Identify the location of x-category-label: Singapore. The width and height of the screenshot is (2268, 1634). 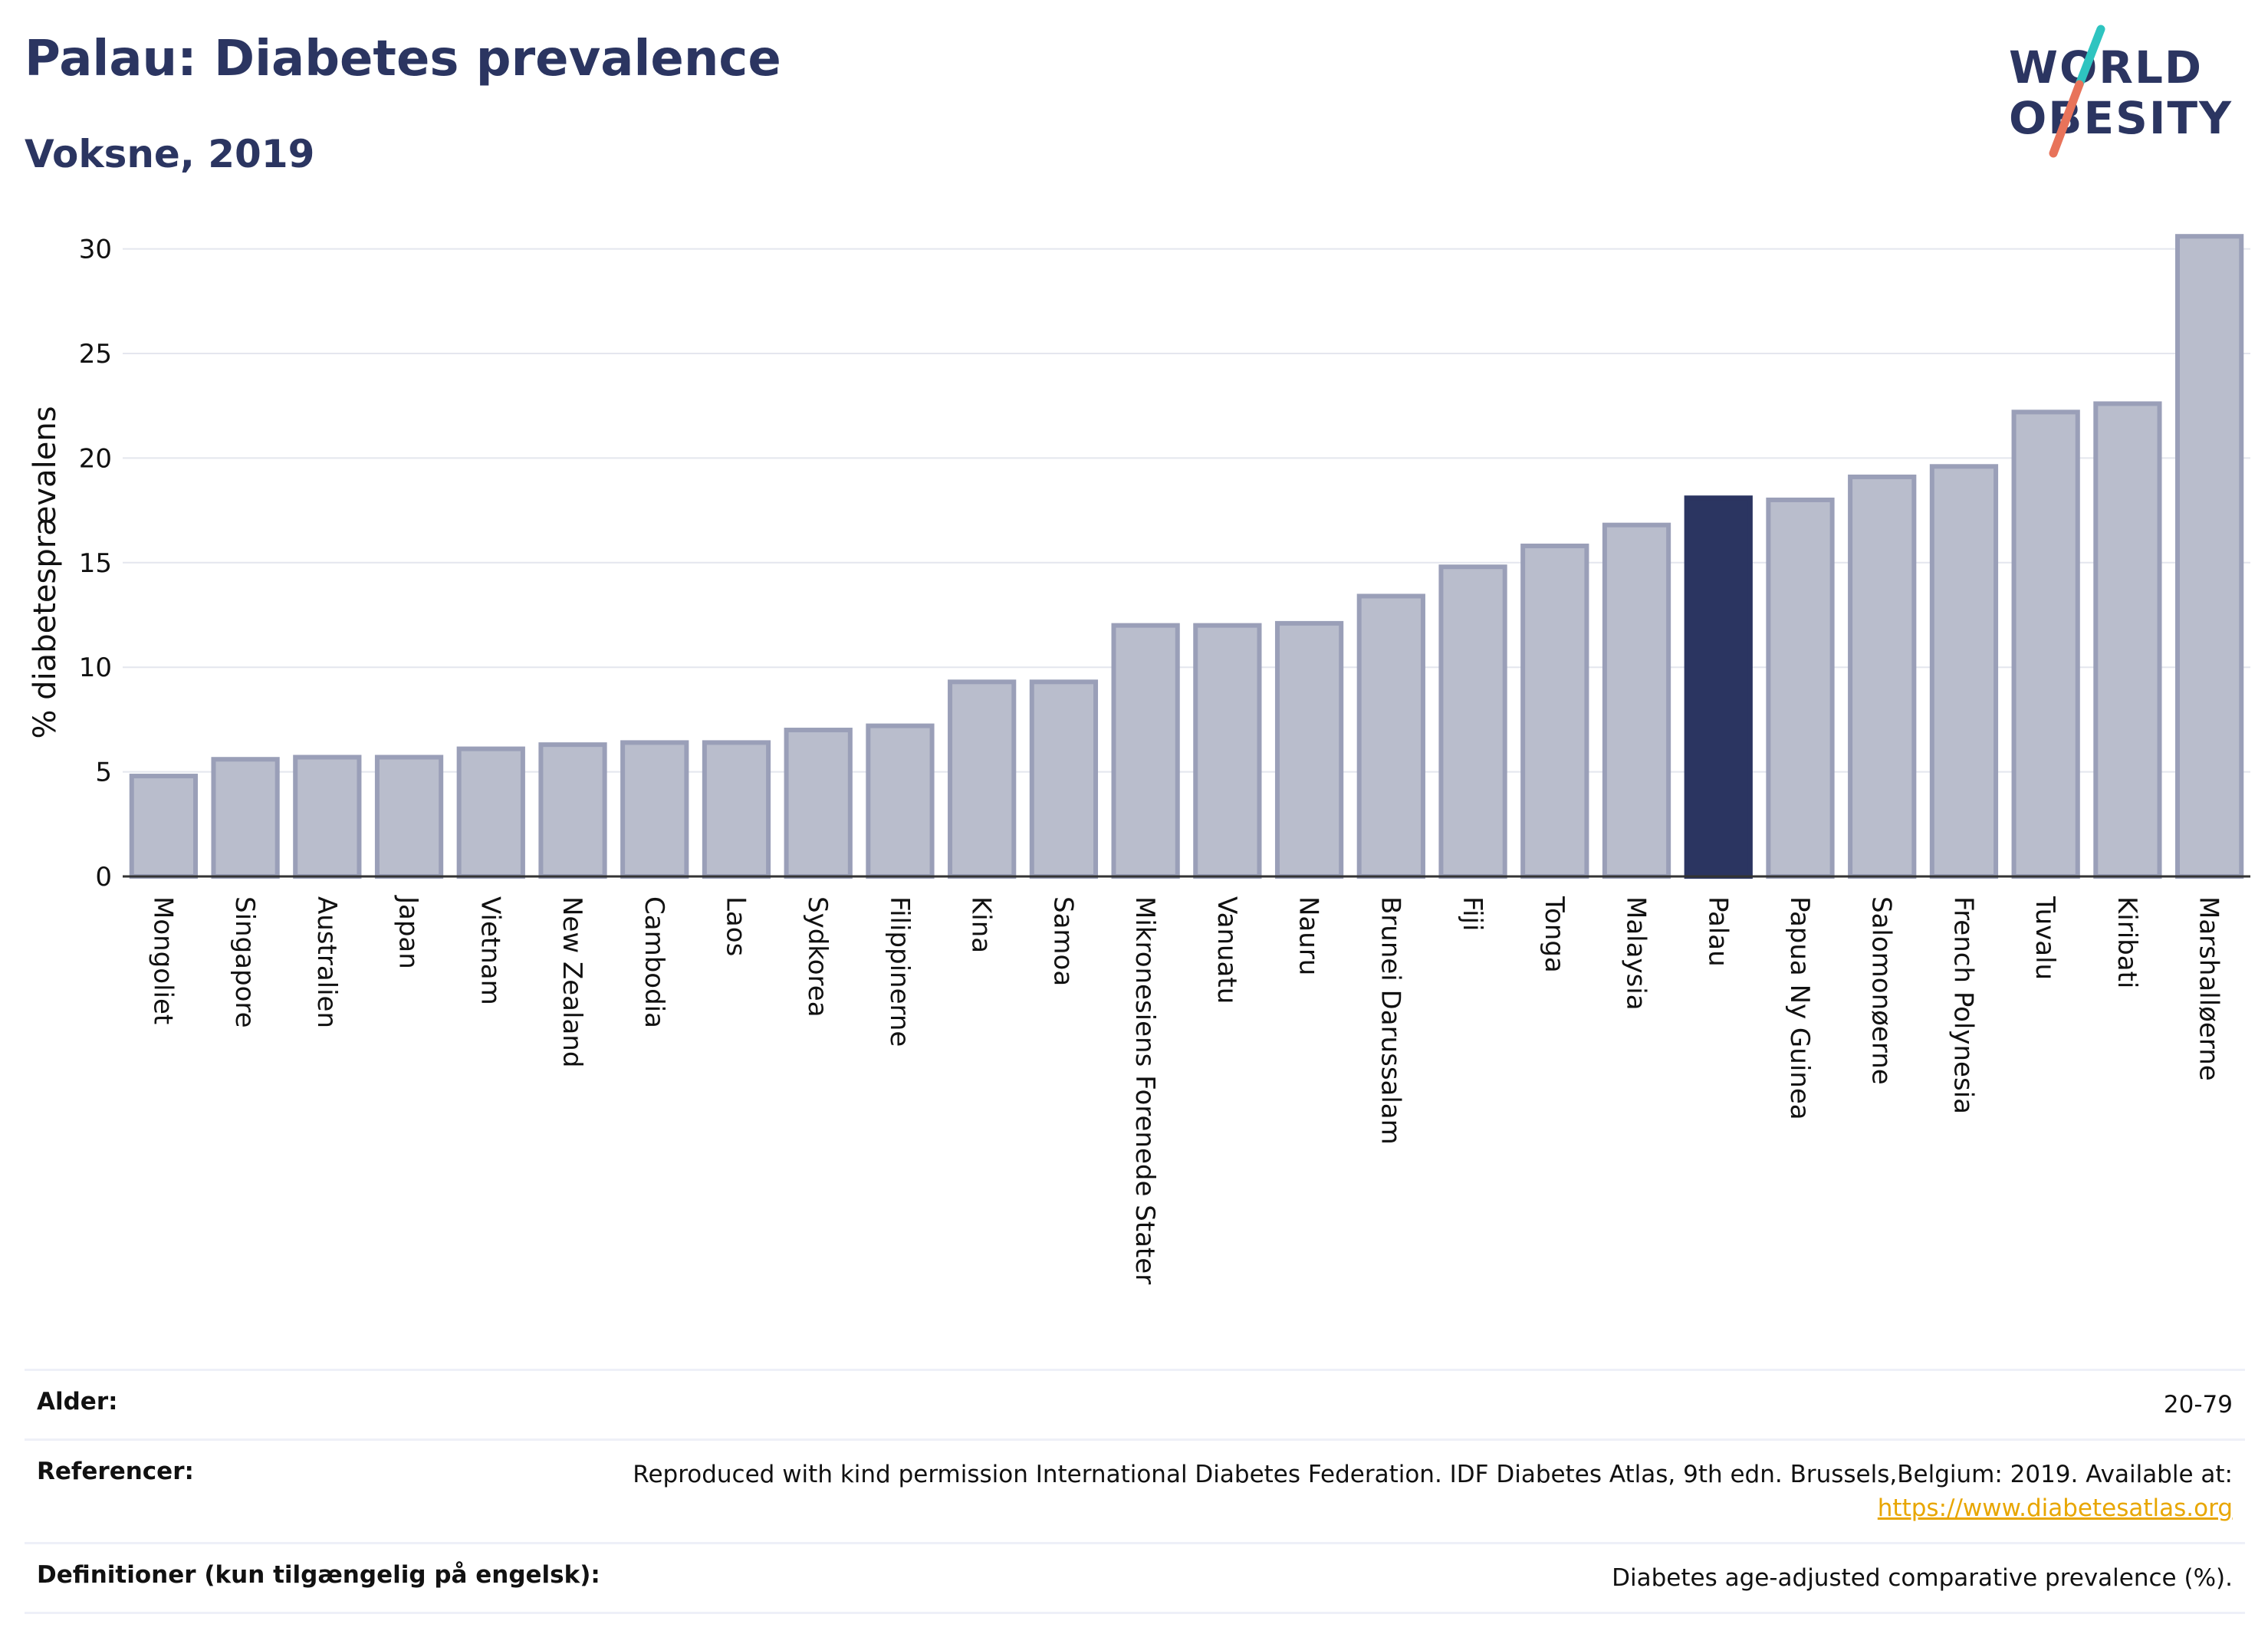
(244, 962).